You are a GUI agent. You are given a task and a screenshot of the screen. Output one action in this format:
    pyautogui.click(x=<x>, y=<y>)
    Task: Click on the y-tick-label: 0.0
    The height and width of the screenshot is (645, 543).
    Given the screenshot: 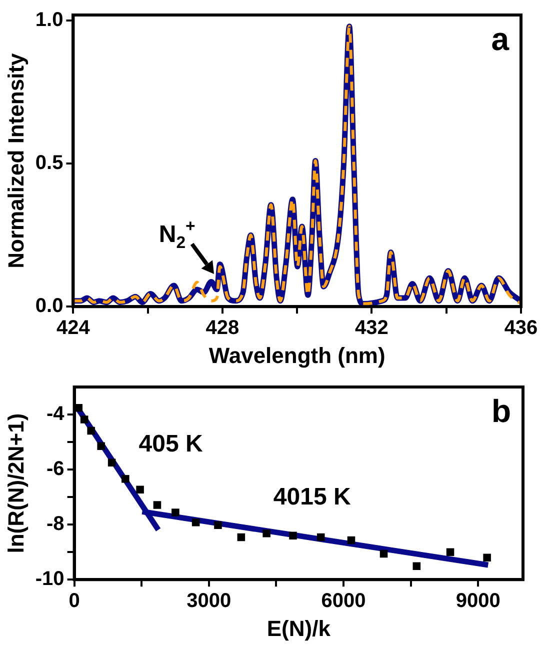 What is the action you would take?
    pyautogui.click(x=49, y=306)
    